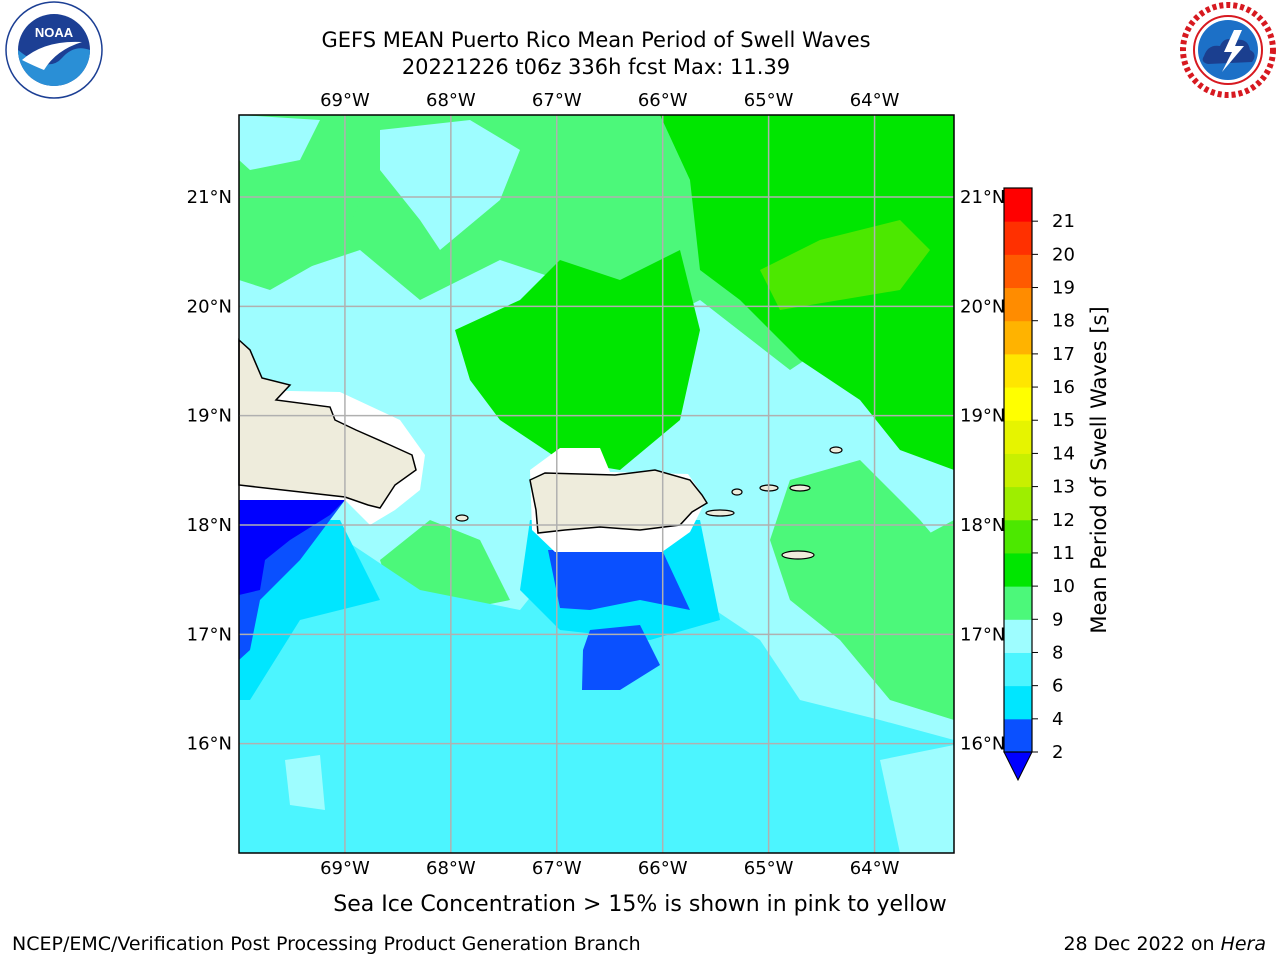  What do you see at coordinates (875, 100) in the screenshot?
I see `lon-label-top: 64°W` at bounding box center [875, 100].